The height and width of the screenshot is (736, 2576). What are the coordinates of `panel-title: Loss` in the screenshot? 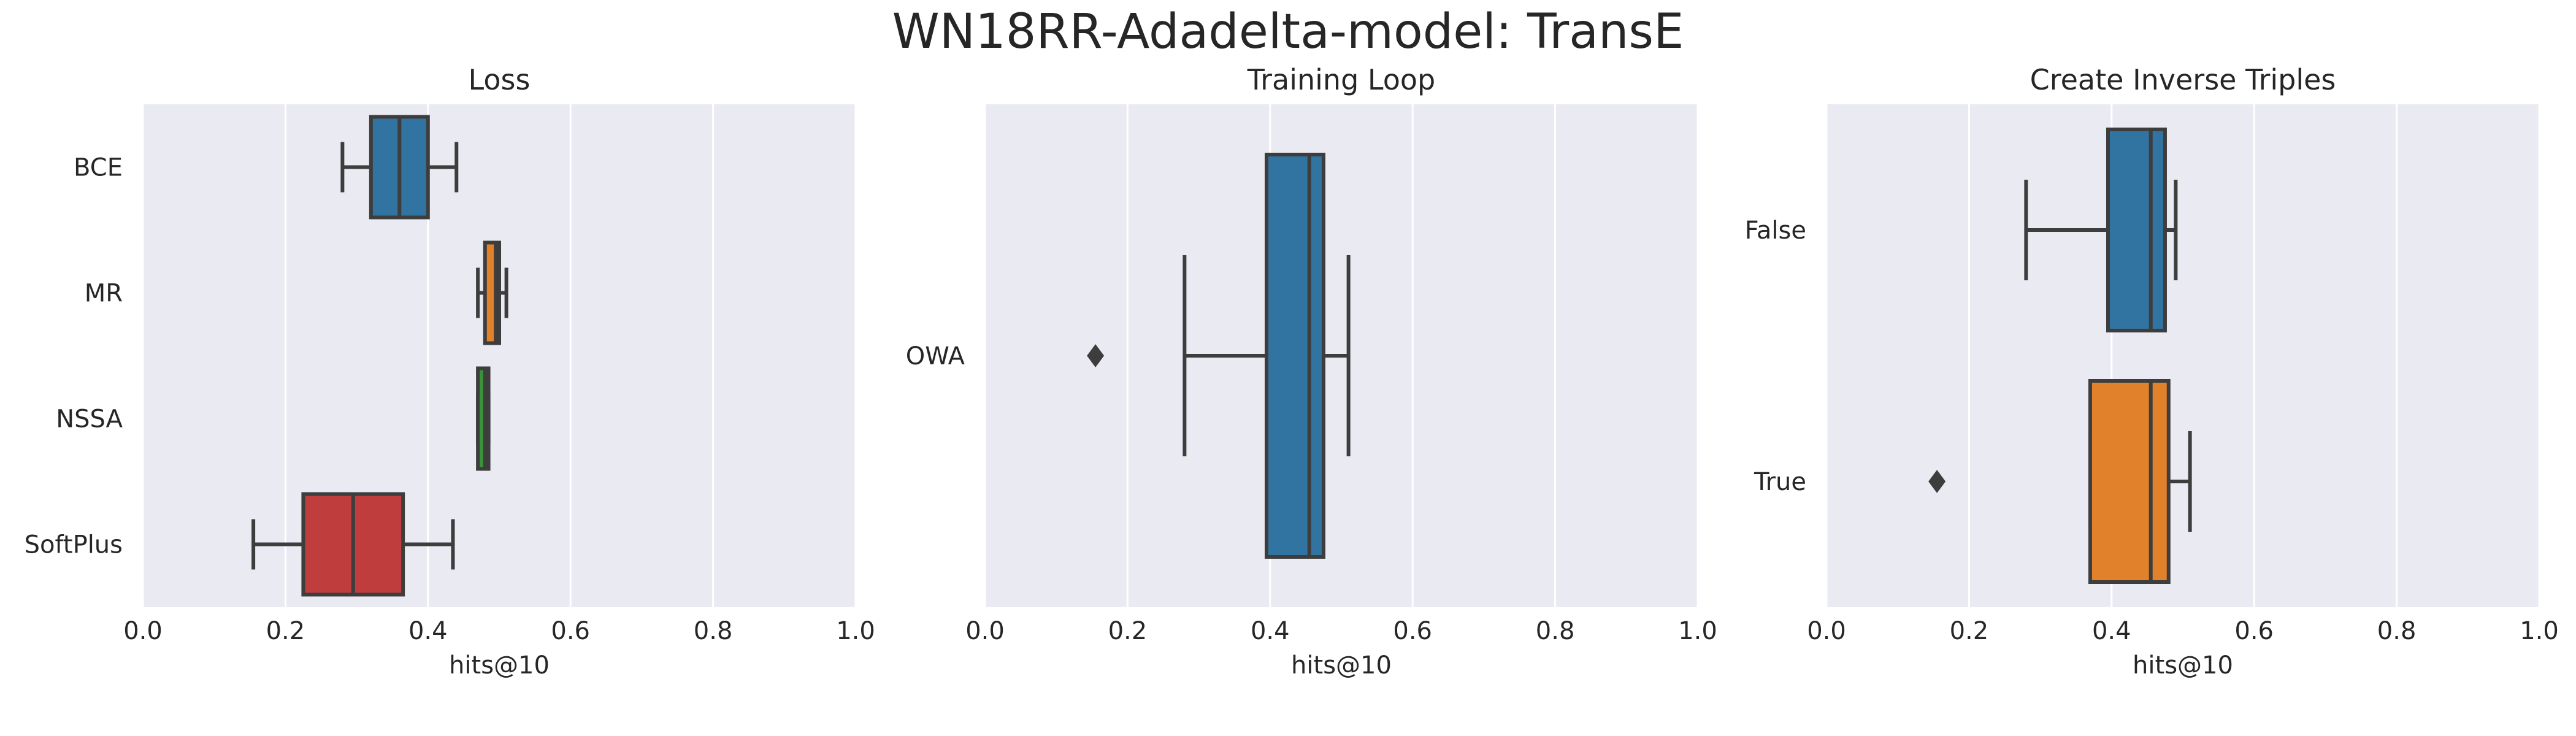 It's located at (500, 79).